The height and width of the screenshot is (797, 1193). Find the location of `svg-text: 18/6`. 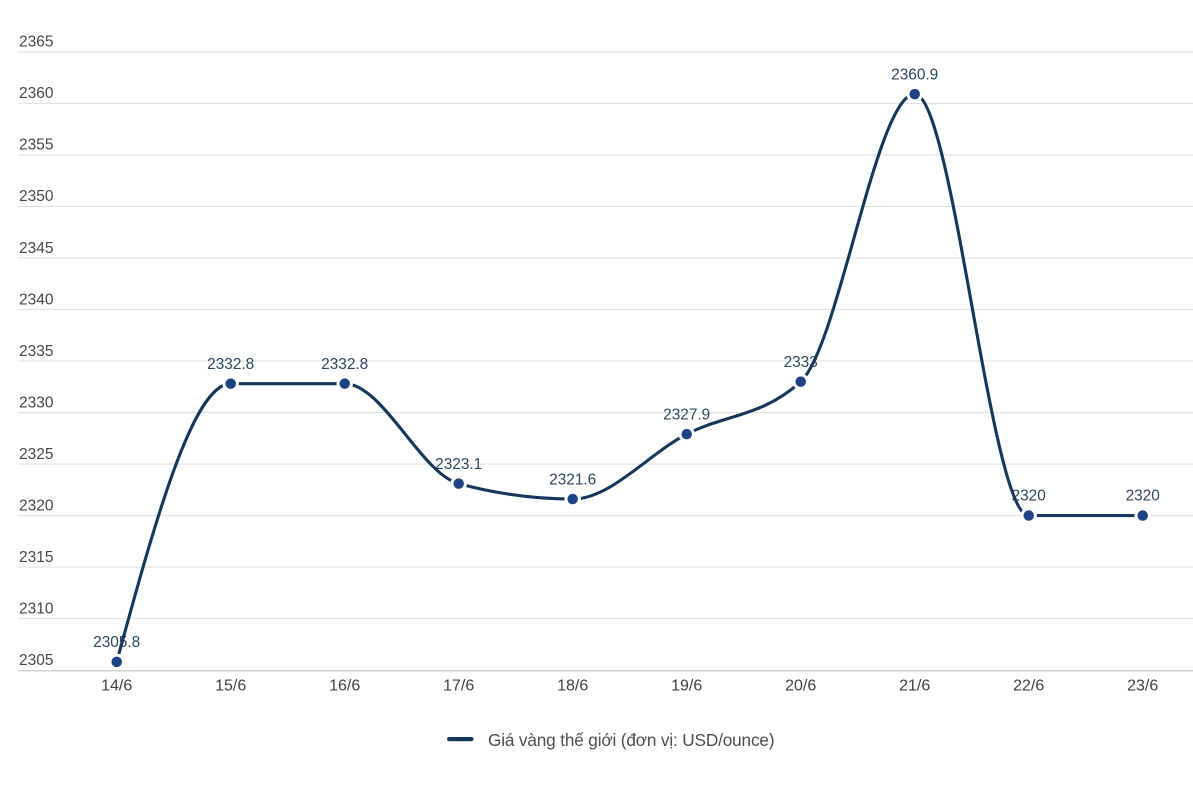

svg-text: 18/6 is located at coordinates (572, 686).